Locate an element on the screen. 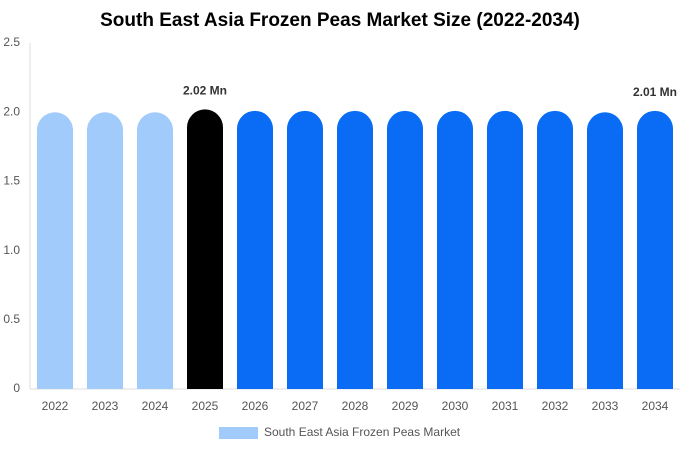 The width and height of the screenshot is (680, 450). x-tick-label: 2030 is located at coordinates (455, 406).